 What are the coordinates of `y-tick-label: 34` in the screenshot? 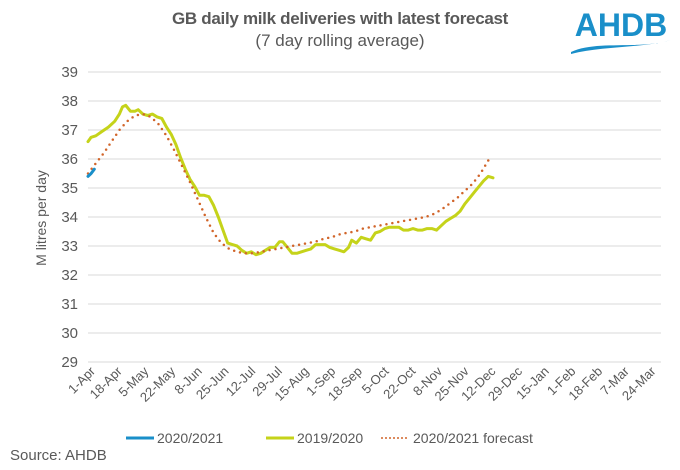 It's located at (69, 217).